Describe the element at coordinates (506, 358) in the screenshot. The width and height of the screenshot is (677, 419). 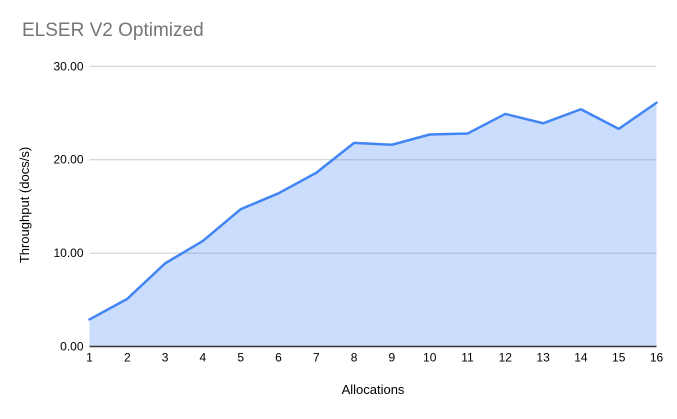
I see `x-tick-label: 12` at that location.